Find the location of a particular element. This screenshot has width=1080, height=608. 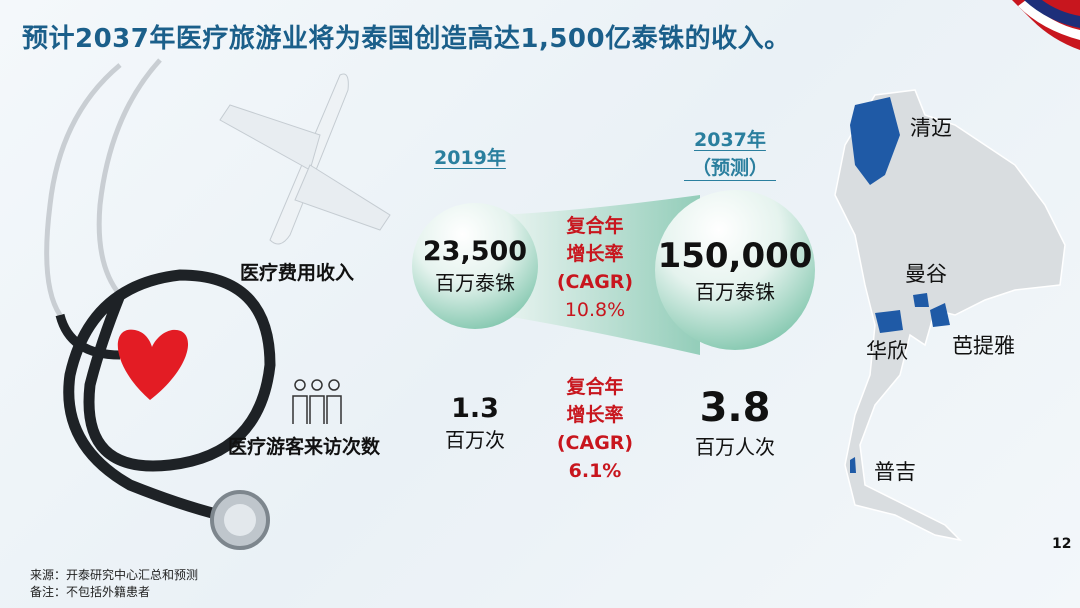

visitors-2019: 1.3 百万次 is located at coordinates (475, 423).